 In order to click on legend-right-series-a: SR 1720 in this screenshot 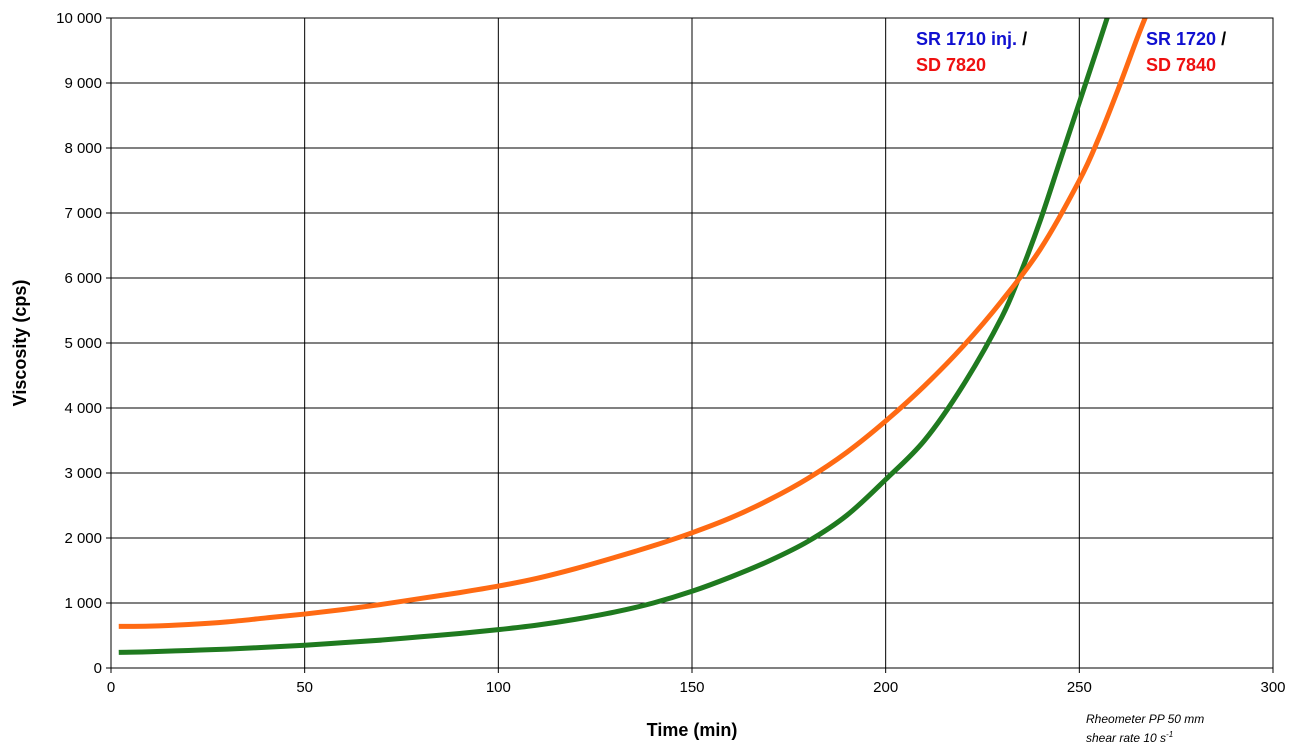, I will do `click(1181, 39)`.